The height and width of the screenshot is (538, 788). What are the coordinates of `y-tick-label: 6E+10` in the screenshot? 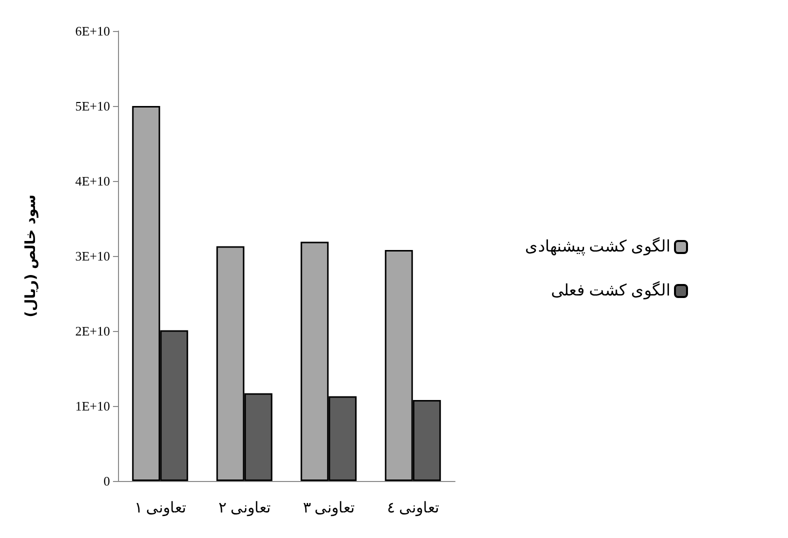 It's located at (92, 31).